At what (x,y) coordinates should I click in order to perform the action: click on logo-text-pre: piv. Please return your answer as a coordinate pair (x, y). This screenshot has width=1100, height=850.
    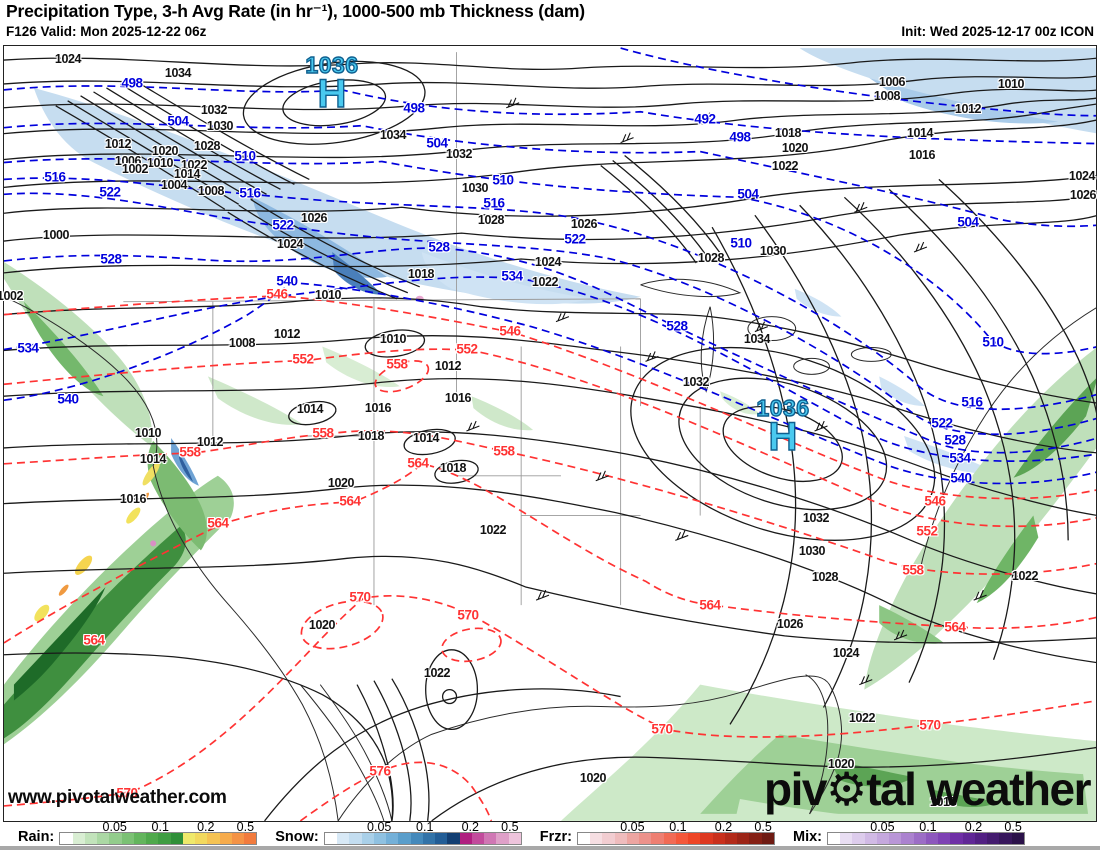
    Looking at the image, I should click on (795, 789).